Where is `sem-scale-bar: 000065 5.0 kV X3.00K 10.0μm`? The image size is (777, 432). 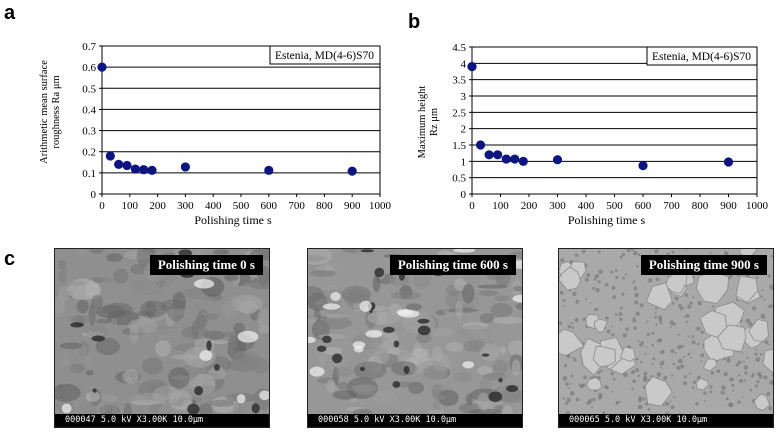
sem-scale-bar: 000065 5.0 kV X3.00K 10.0μm is located at coordinates (666, 420).